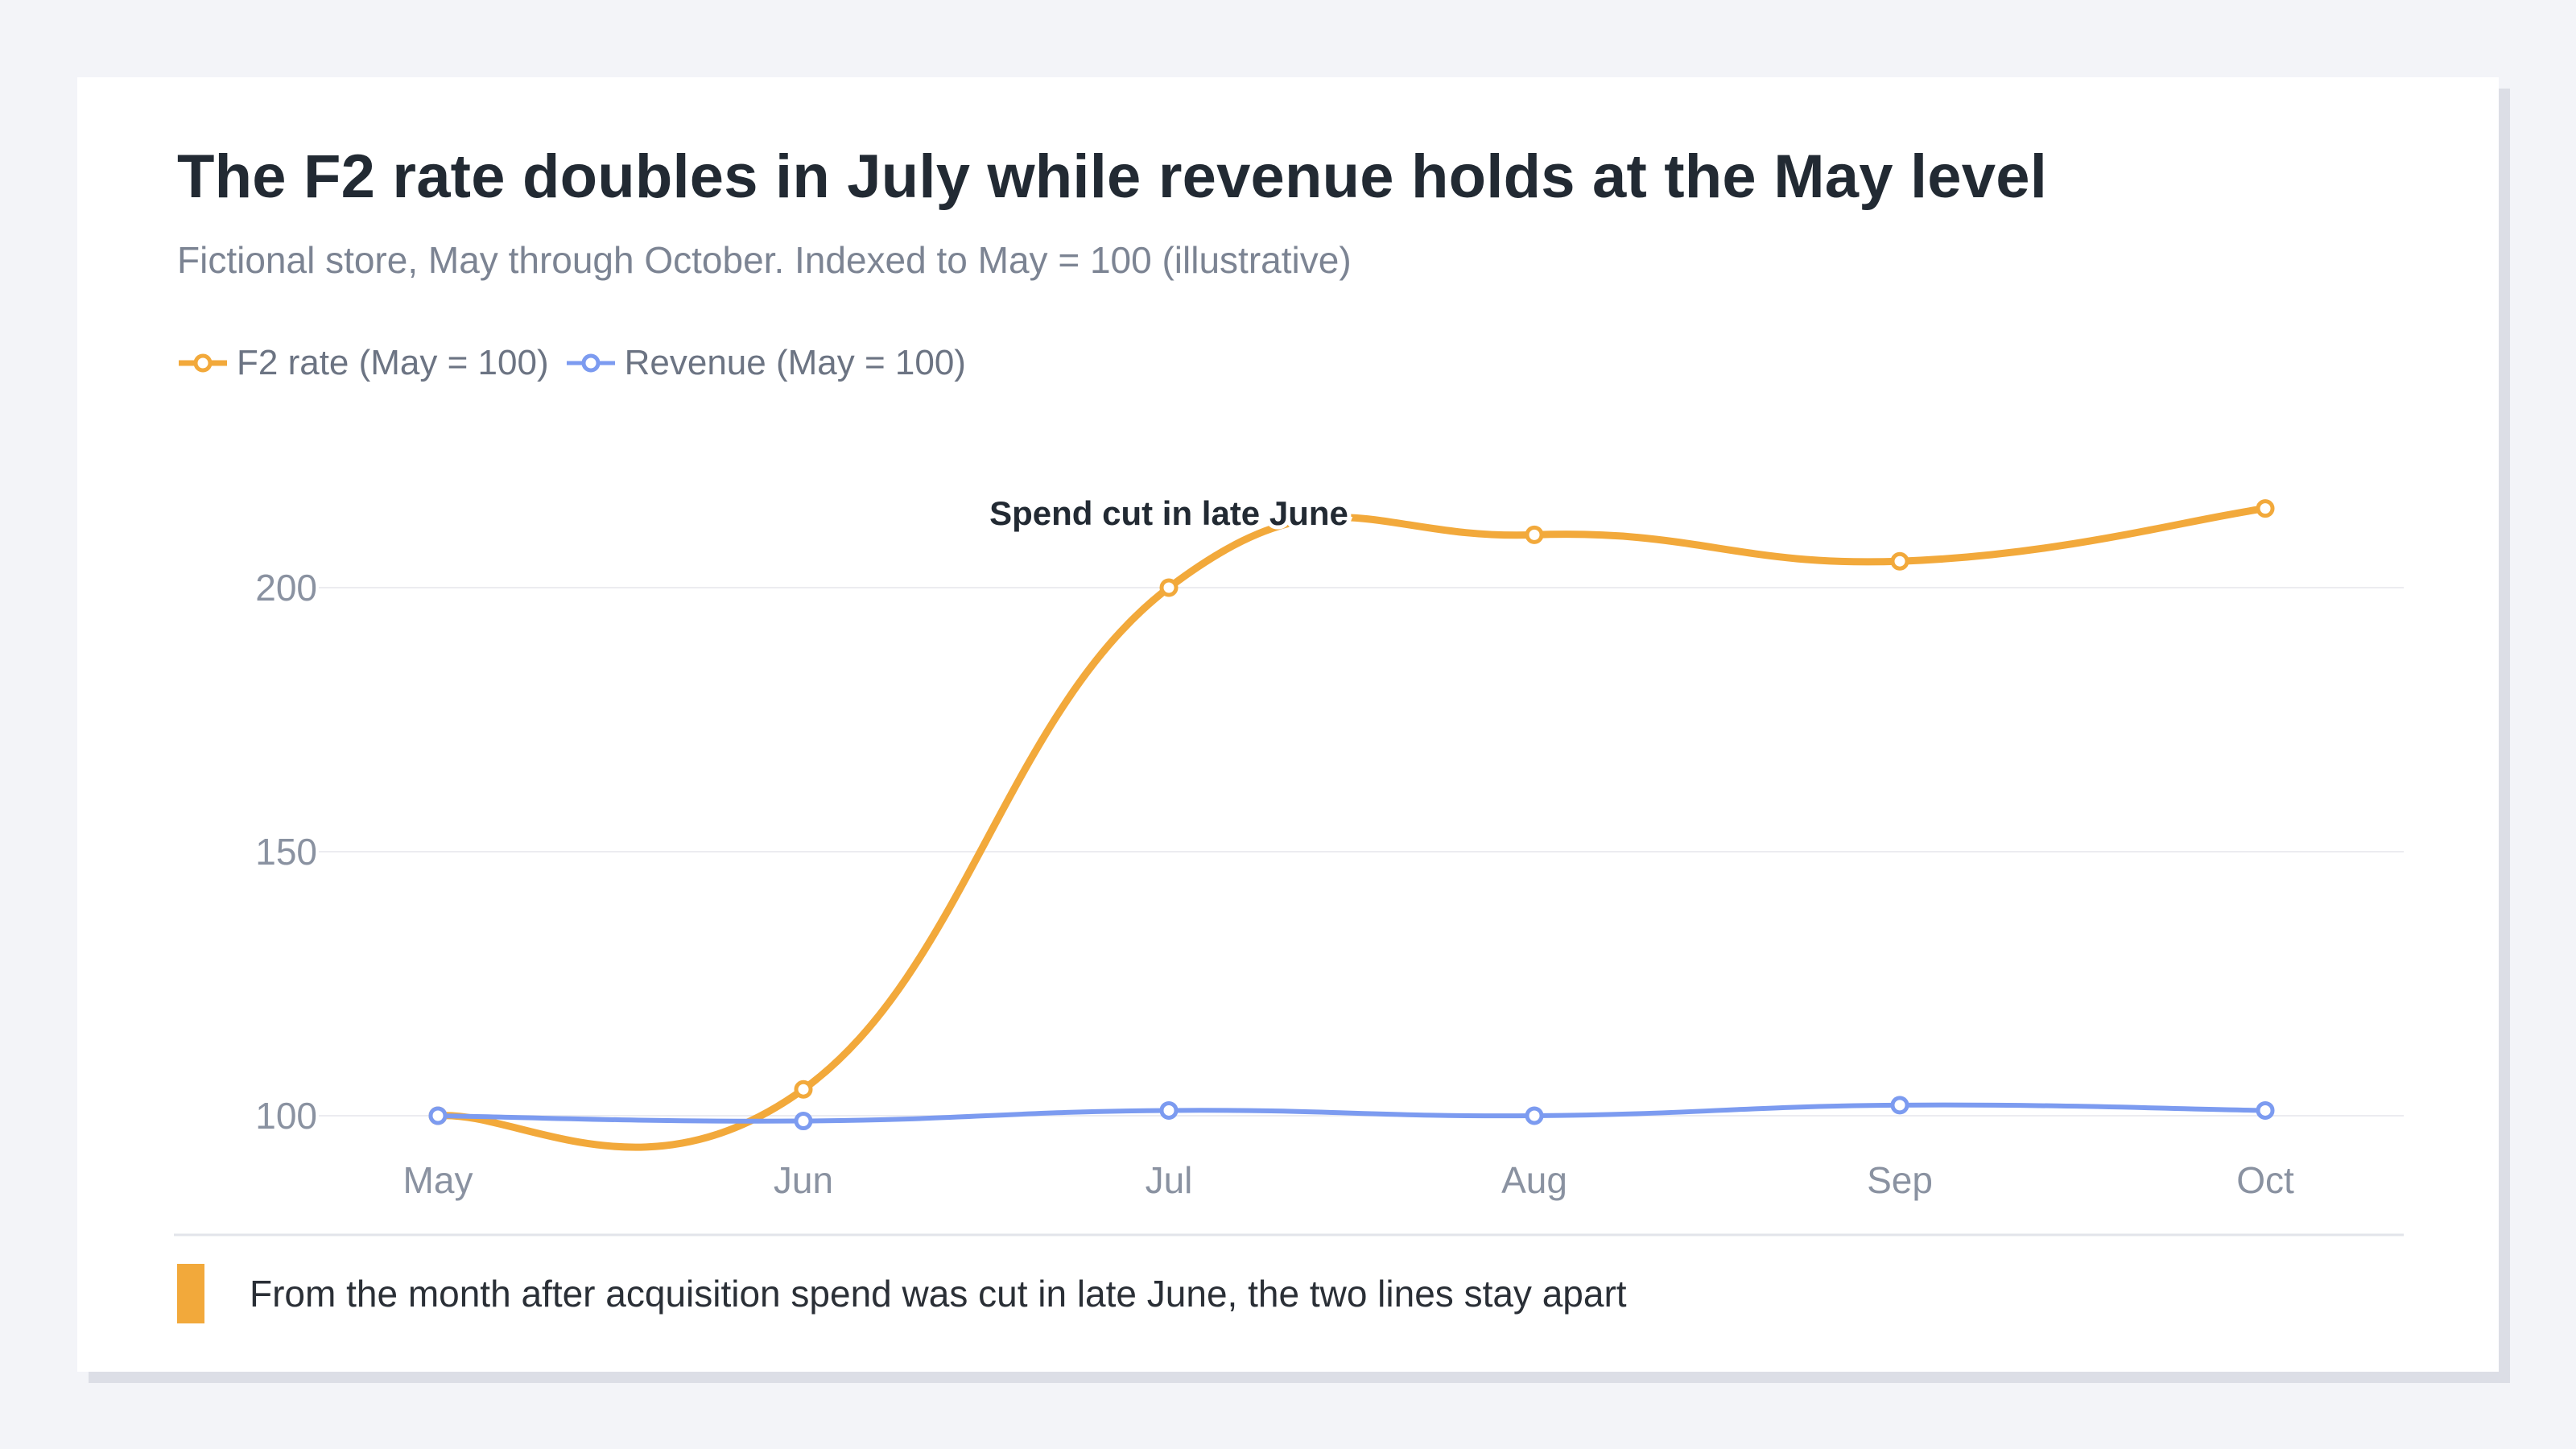 This screenshot has height=1449, width=2576. I want to click on chart-annotation: Spend cut in late June, so click(1168, 513).